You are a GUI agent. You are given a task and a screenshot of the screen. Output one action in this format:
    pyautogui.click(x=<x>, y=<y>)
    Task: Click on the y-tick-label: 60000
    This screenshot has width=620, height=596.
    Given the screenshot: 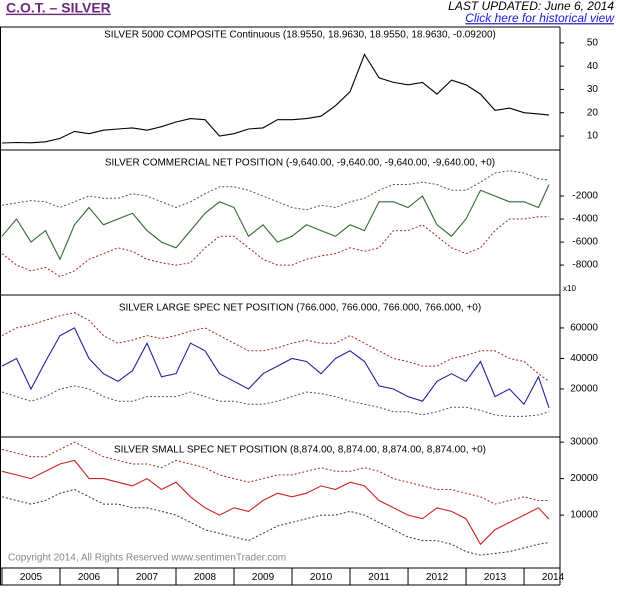 What is the action you would take?
    pyautogui.click(x=584, y=328)
    